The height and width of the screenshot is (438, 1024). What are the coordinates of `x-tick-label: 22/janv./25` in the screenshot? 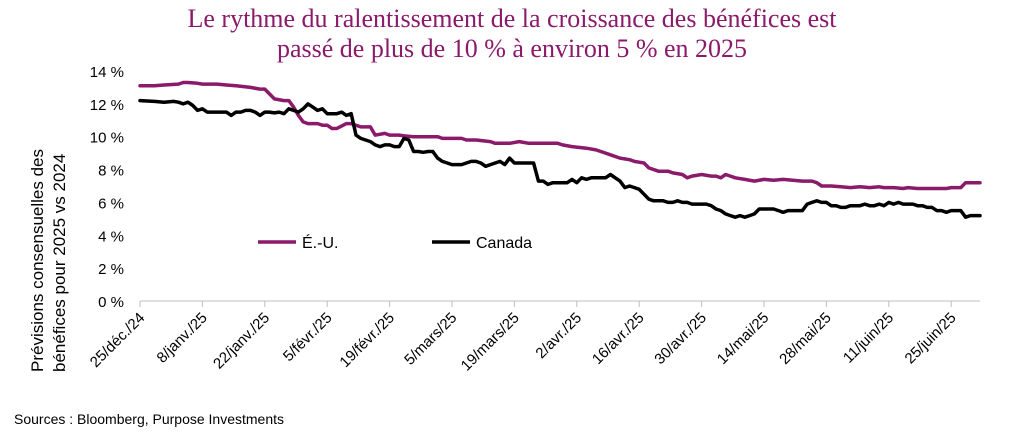 It's located at (241, 340).